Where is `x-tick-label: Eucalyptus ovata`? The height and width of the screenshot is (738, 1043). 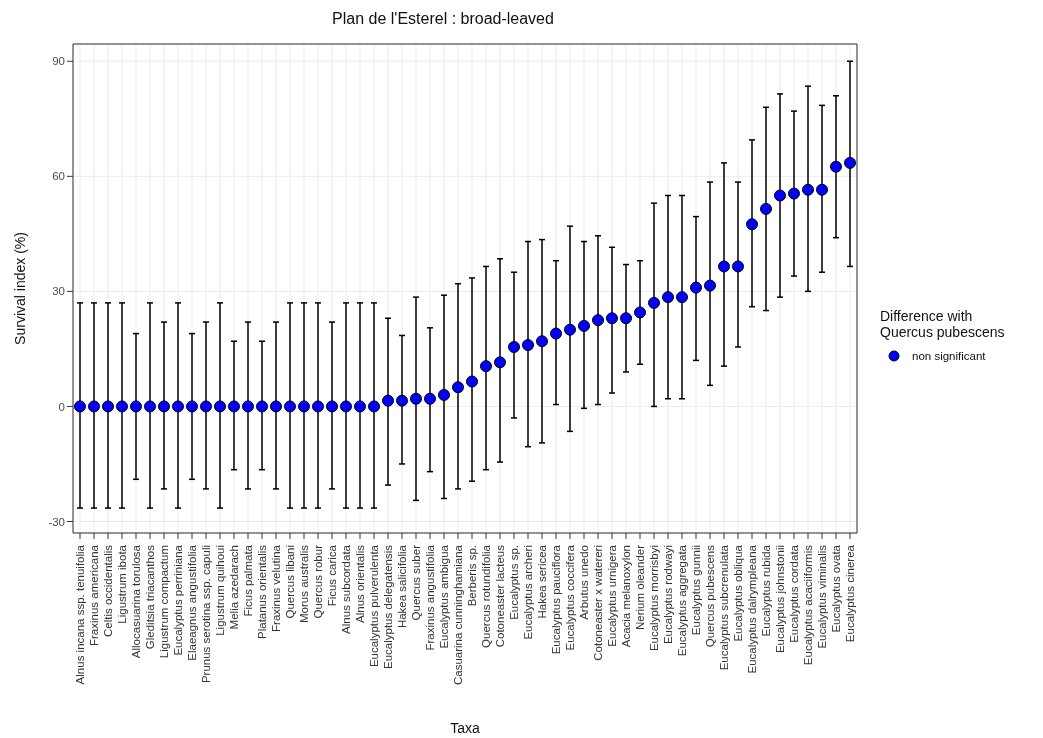
x-tick-label: Eucalyptus ovata is located at coordinates (836, 588).